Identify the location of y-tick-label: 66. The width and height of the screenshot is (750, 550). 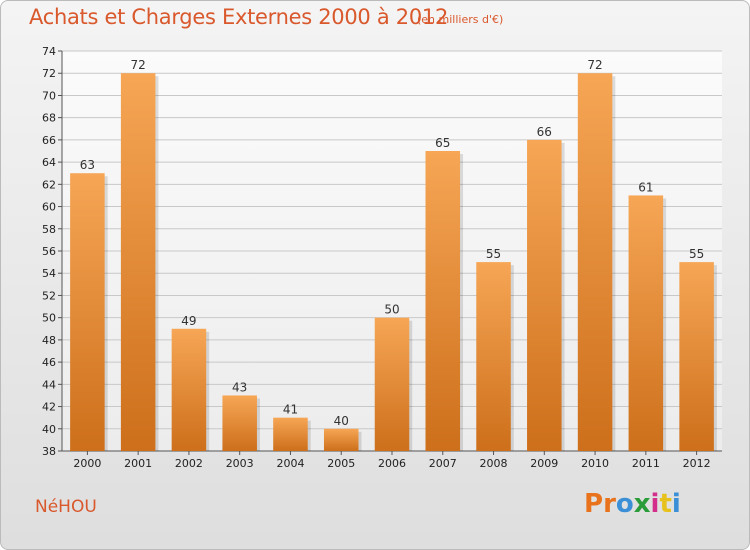
(49, 140).